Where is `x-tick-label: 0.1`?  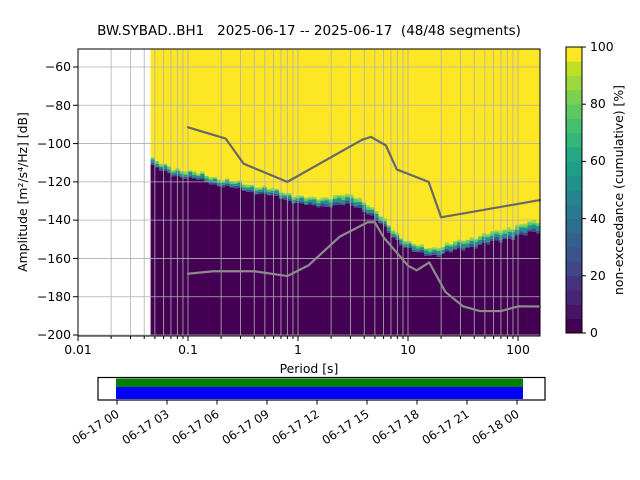
x-tick-label: 0.1 is located at coordinates (188, 349).